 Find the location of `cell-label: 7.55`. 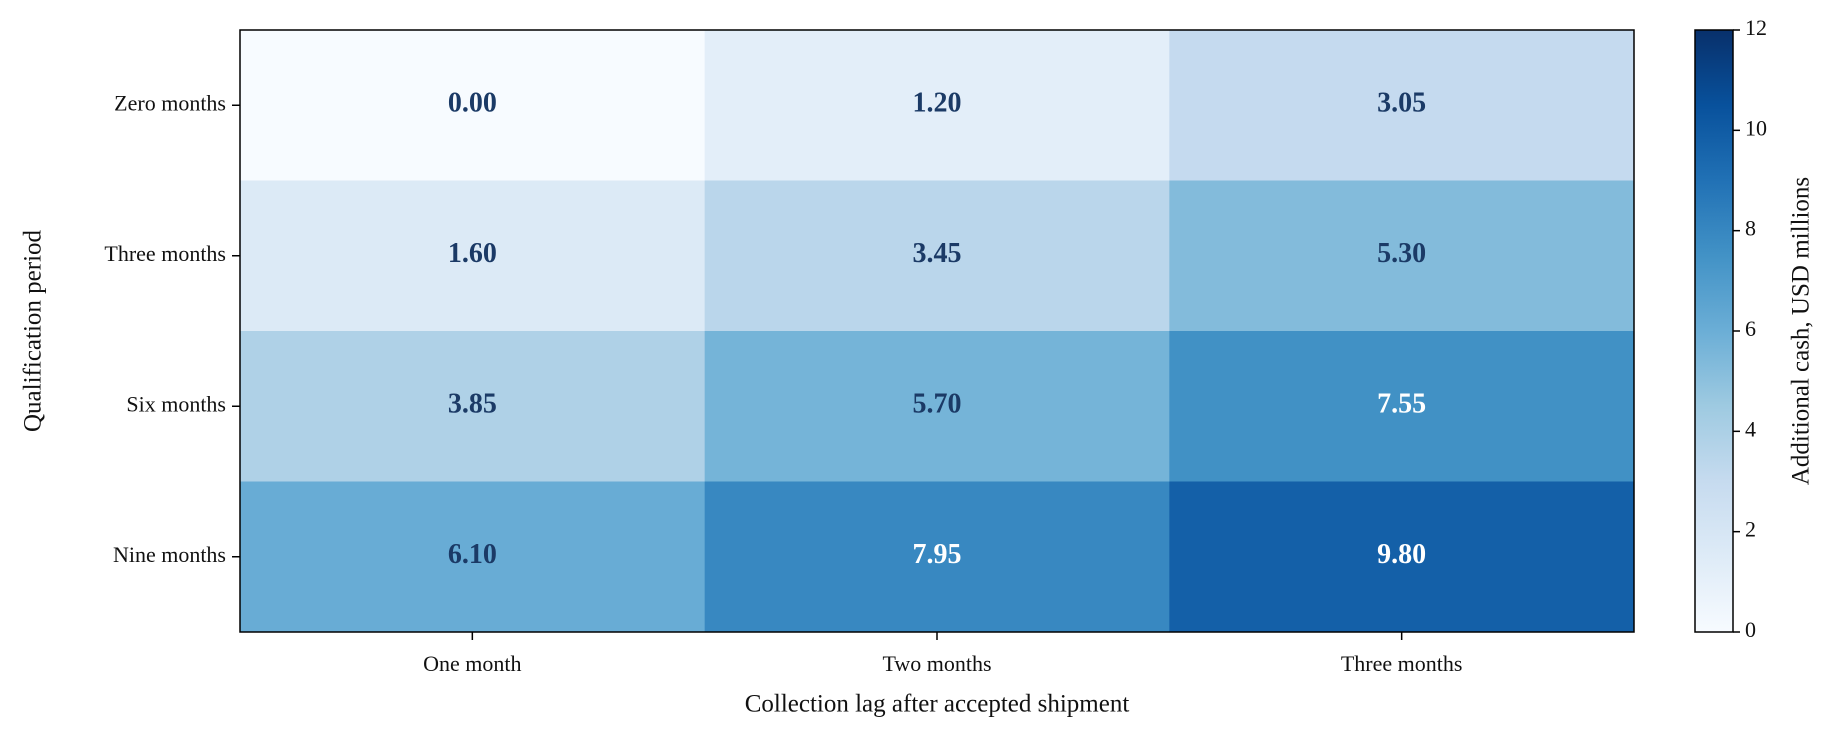

cell-label: 7.55 is located at coordinates (1401, 404).